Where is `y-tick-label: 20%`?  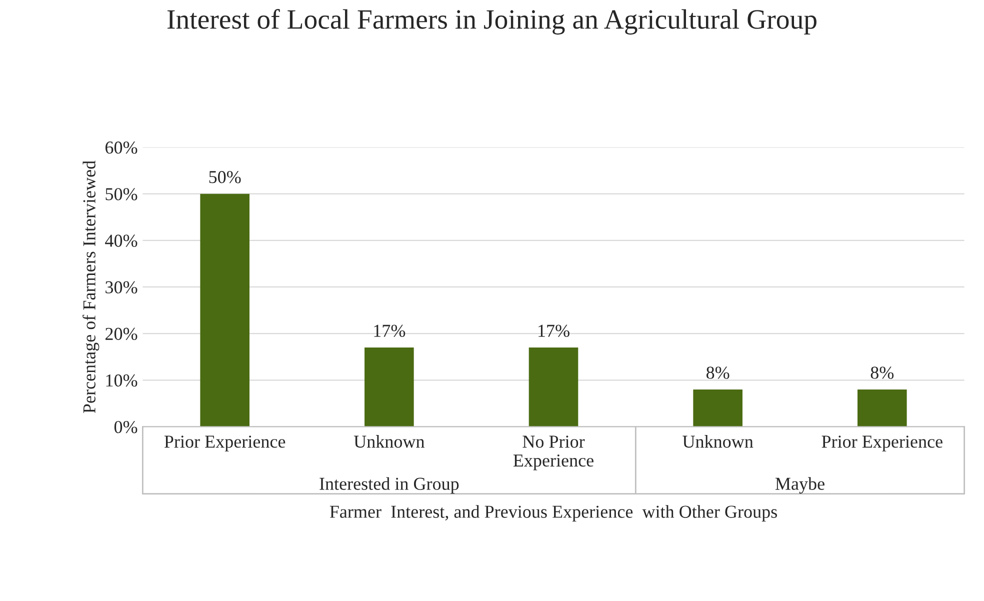 y-tick-label: 20% is located at coordinates (122, 334).